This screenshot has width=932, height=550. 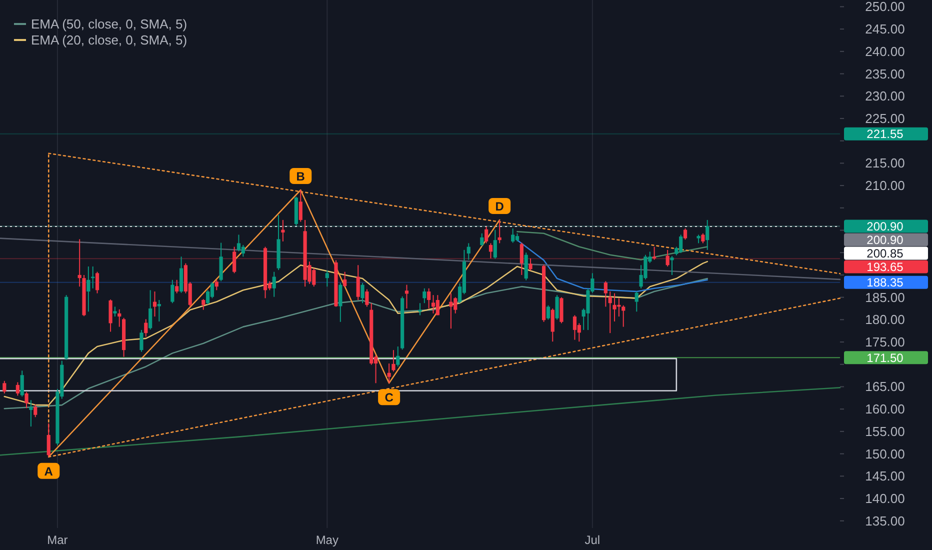 What do you see at coordinates (885, 29) in the screenshot?
I see `y-tick-label: 245.00` at bounding box center [885, 29].